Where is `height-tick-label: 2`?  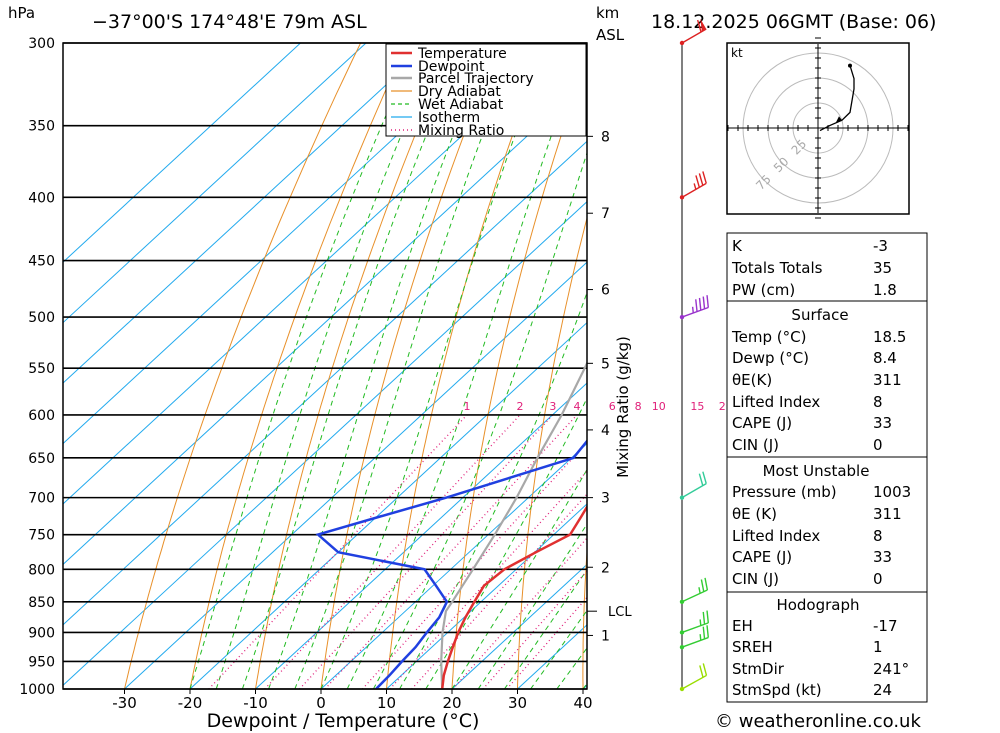
height-tick-label: 2 is located at coordinates (605, 568).